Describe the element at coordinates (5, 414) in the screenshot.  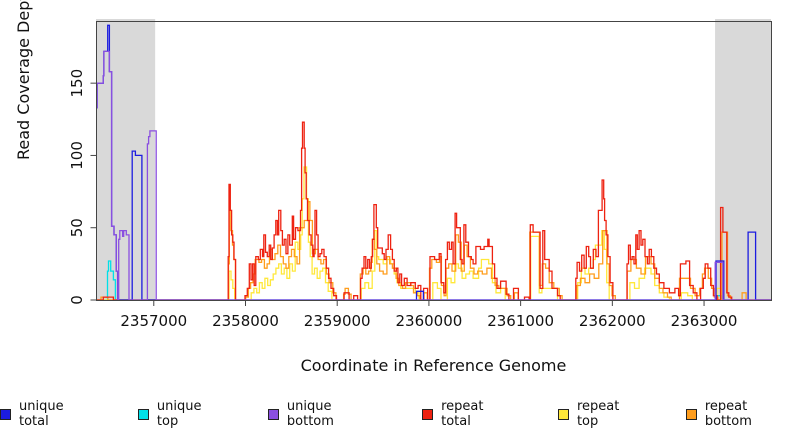
I see `unique-total-swatch-icon` at that location.